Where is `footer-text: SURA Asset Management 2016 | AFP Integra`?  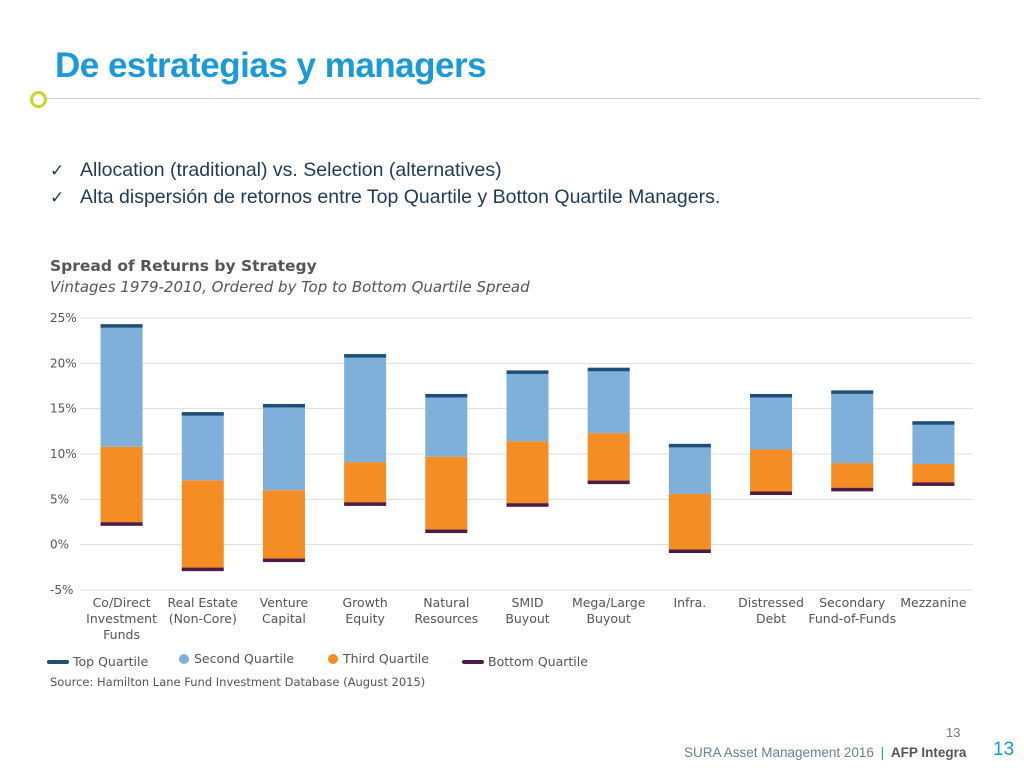
footer-text: SURA Asset Management 2016 | AFP Integra is located at coordinates (825, 752).